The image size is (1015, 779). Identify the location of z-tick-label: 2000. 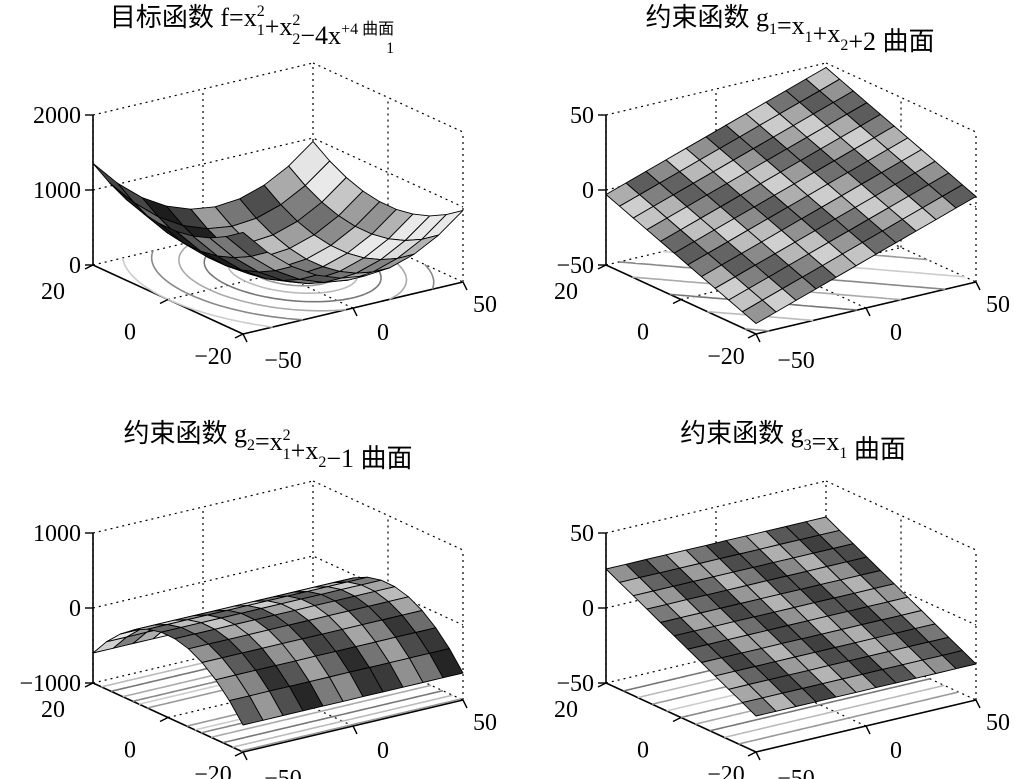
(57, 116).